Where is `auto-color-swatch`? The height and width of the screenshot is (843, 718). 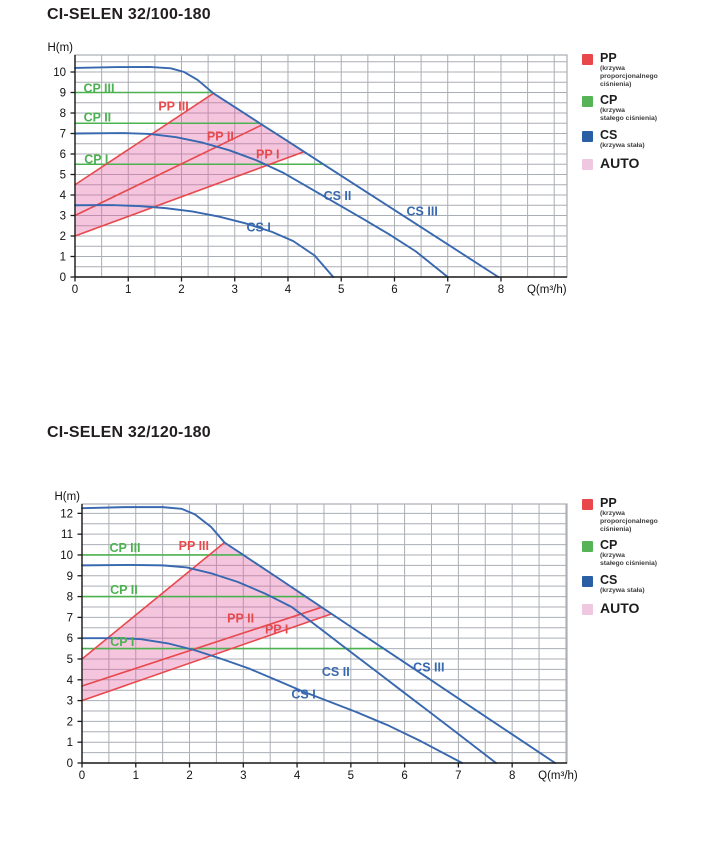 auto-color-swatch is located at coordinates (587, 609).